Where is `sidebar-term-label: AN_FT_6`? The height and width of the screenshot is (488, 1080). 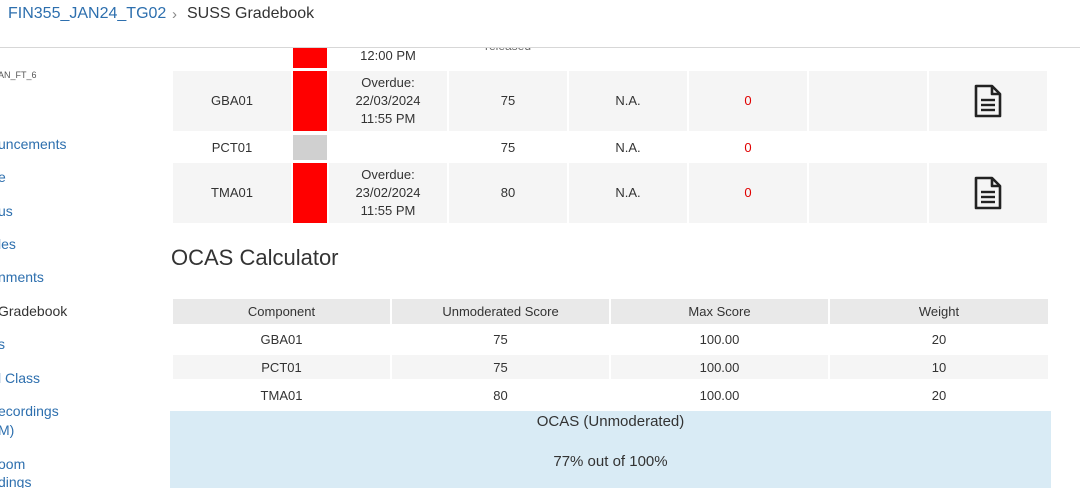 sidebar-term-label: AN_FT_6 is located at coordinates (18, 75).